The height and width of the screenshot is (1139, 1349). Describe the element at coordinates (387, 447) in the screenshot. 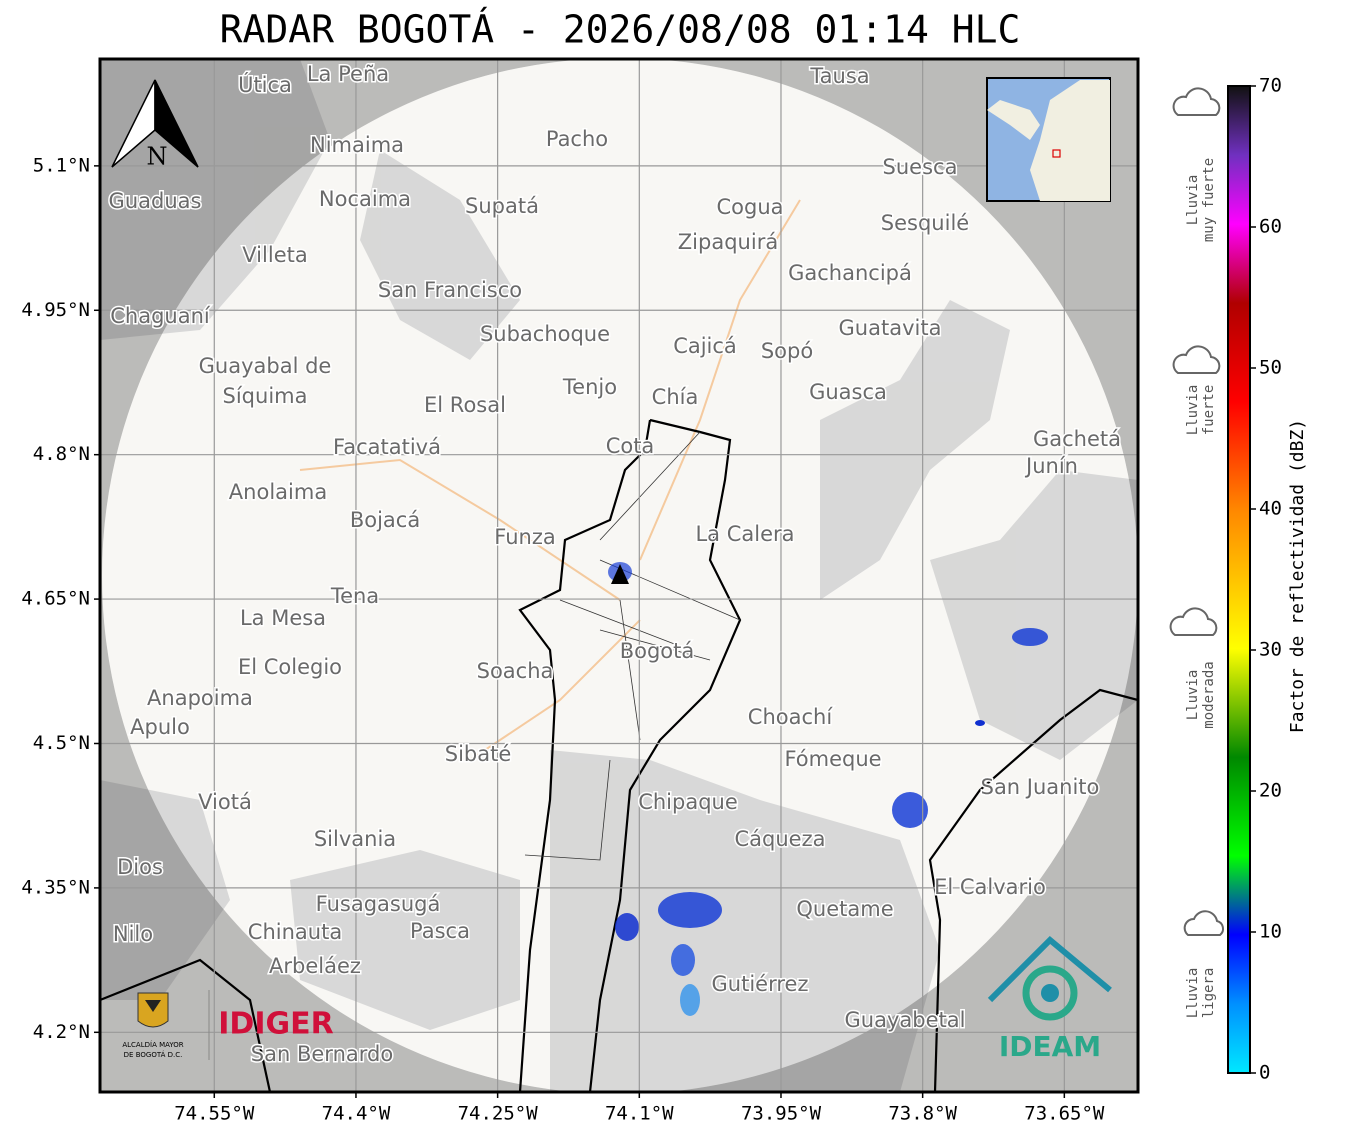

I see `place-label: Facatativá` at that location.